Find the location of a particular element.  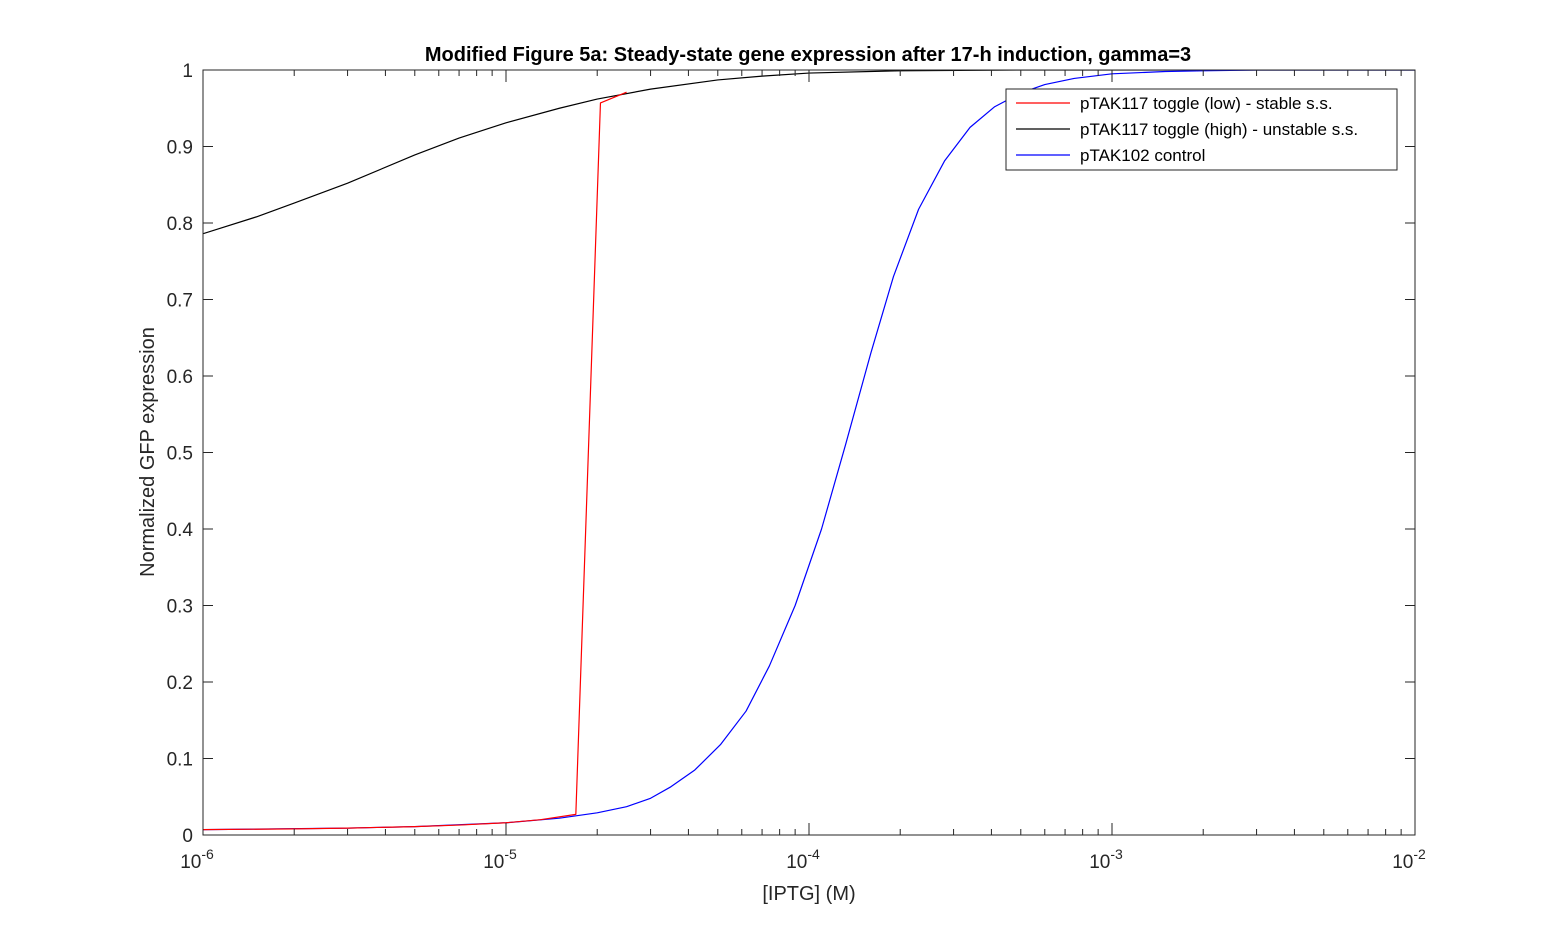

legend-label-1: pTAK117 toggle (high) - unstable s.s. is located at coordinates (1219, 129).